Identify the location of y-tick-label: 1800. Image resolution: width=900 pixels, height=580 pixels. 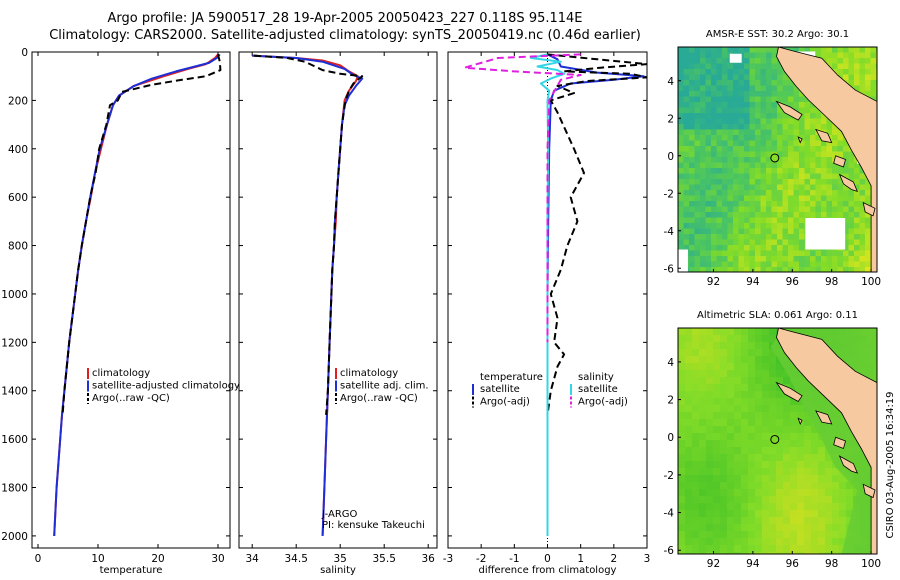
(14, 489).